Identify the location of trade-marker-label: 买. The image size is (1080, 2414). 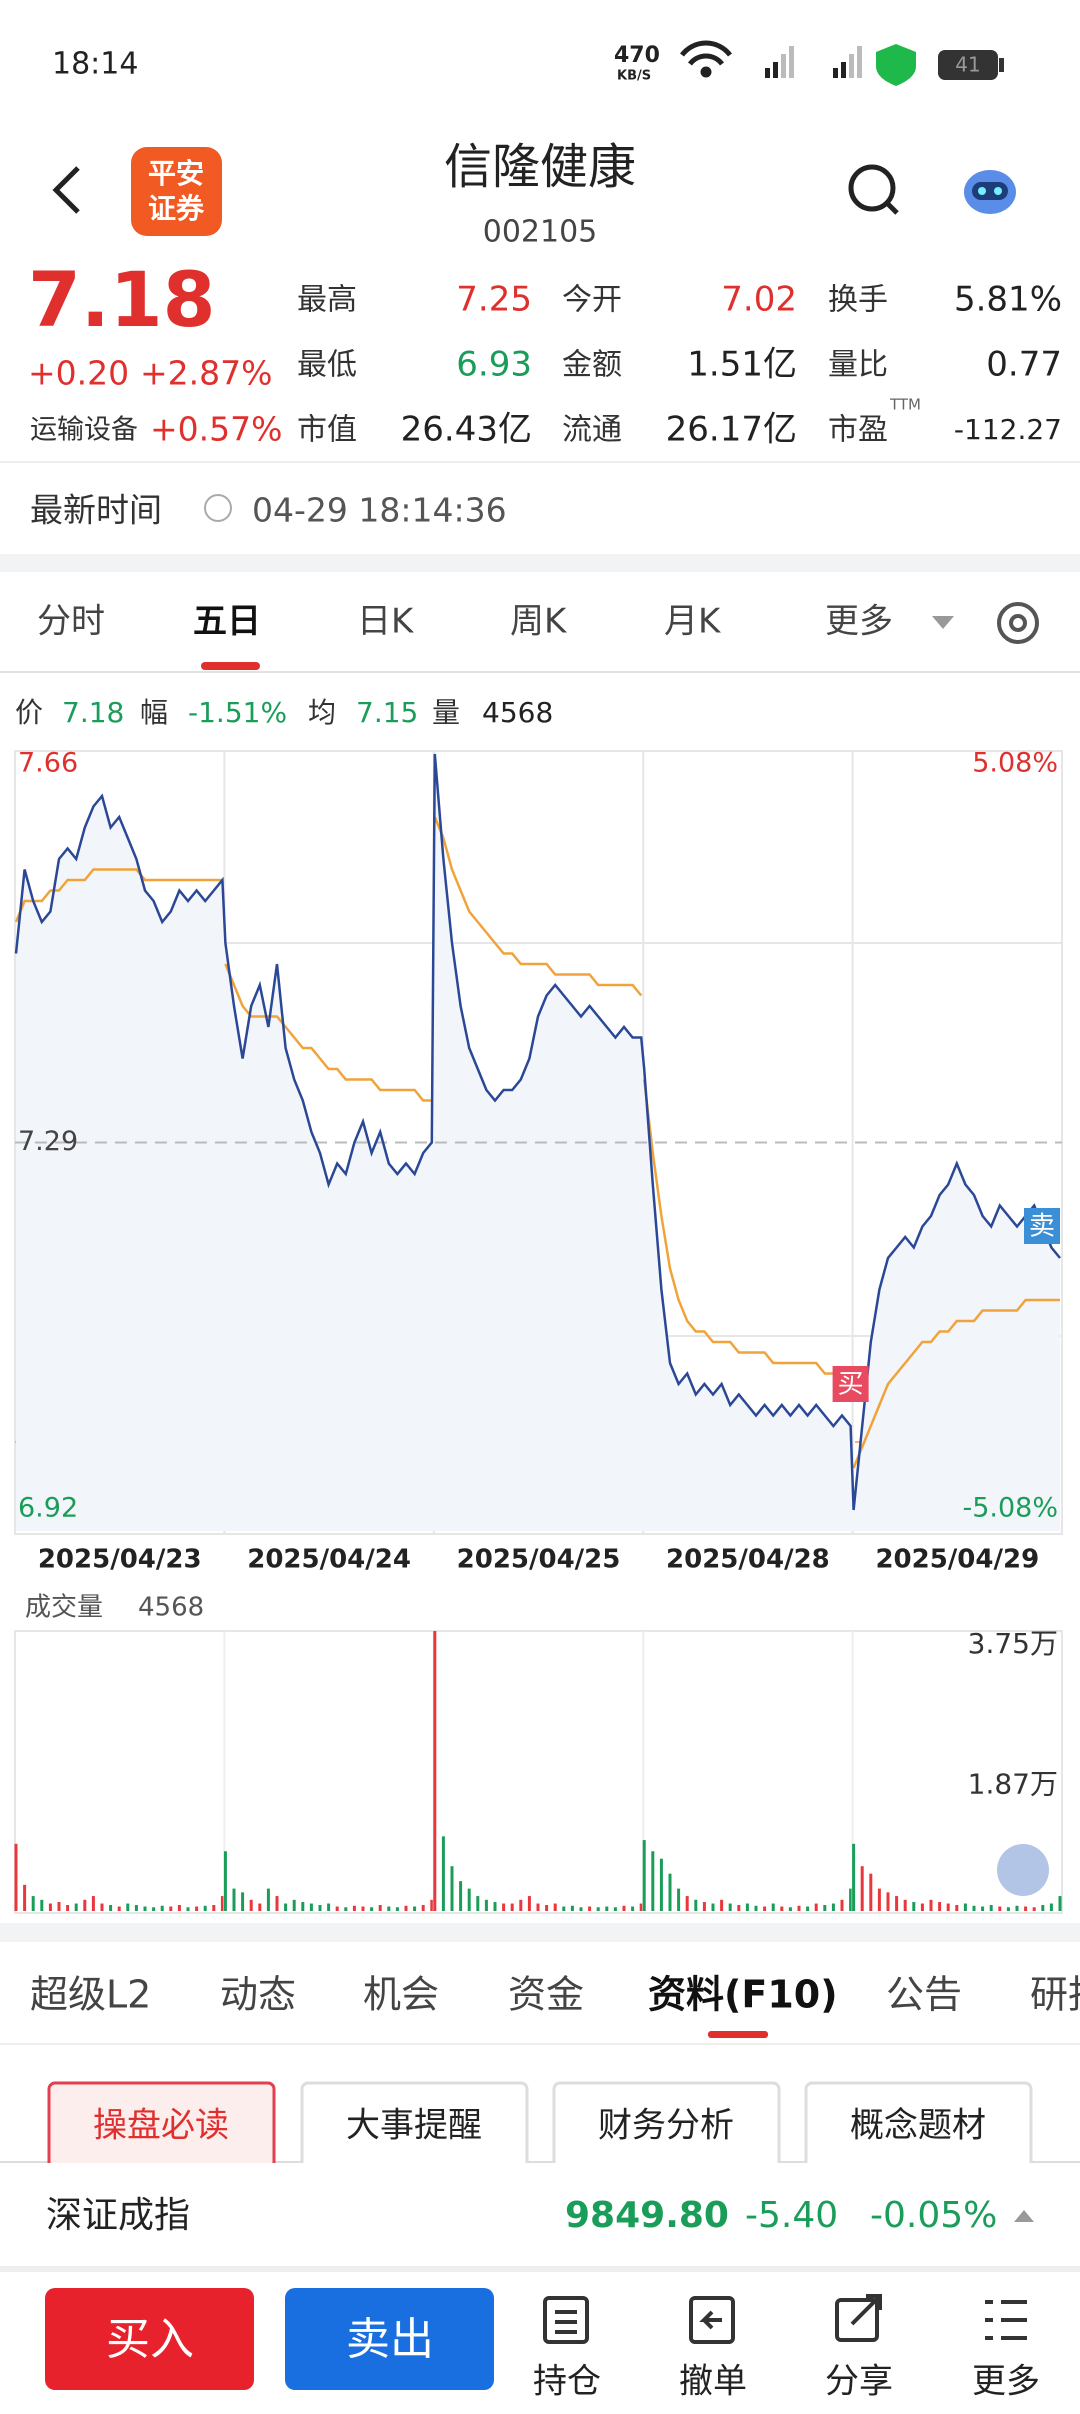
(851, 1385).